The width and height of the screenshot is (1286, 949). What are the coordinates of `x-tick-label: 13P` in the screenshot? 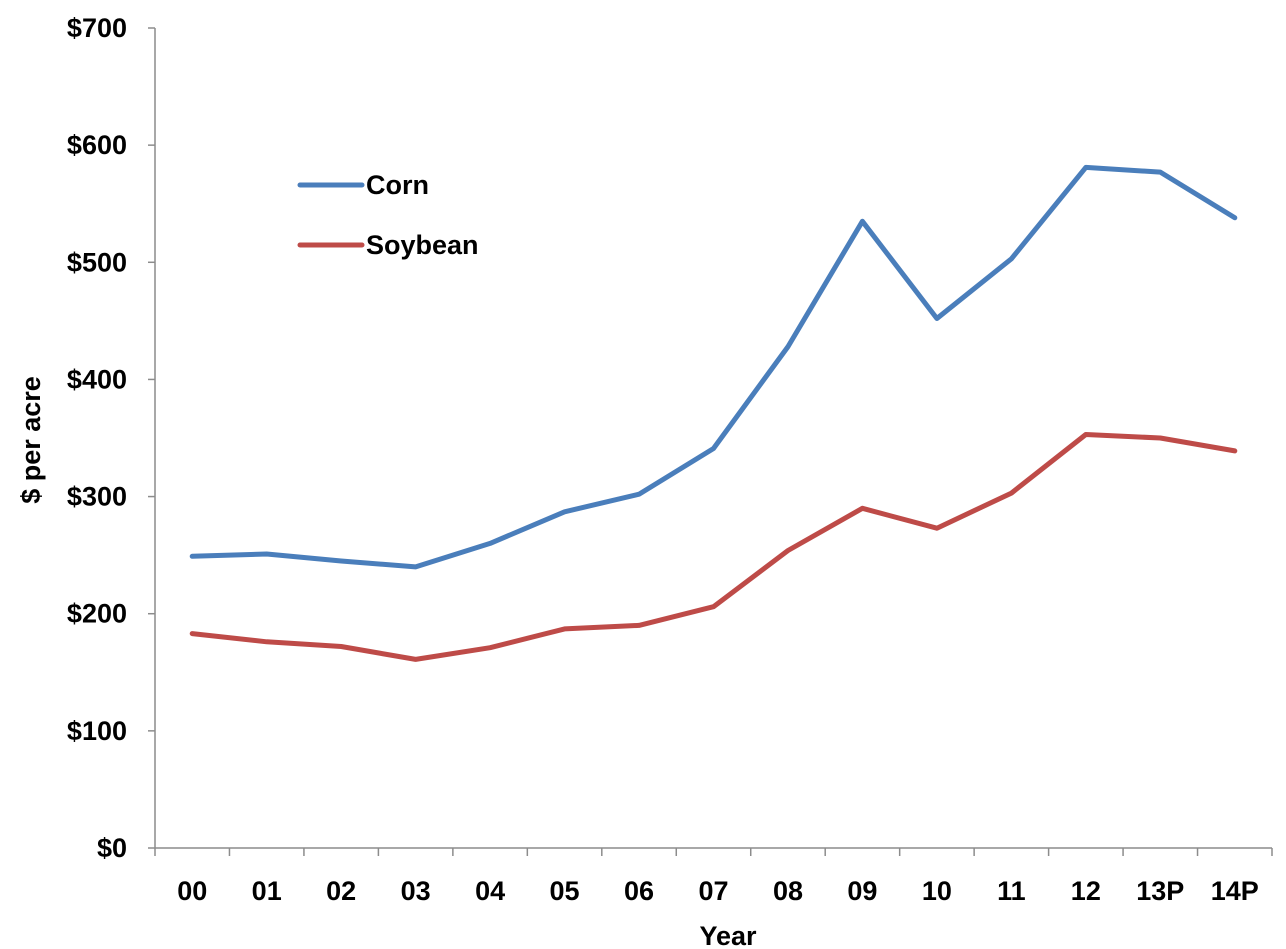 It's located at (1160, 891).